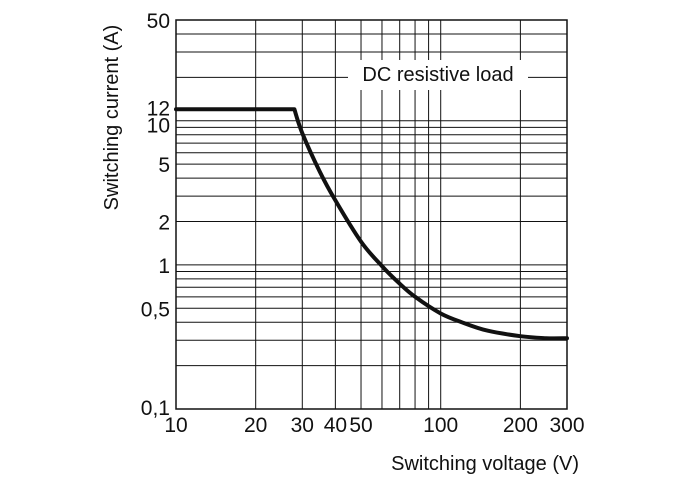  I want to click on y-axis-label: Switching current (A), so click(112, 118).